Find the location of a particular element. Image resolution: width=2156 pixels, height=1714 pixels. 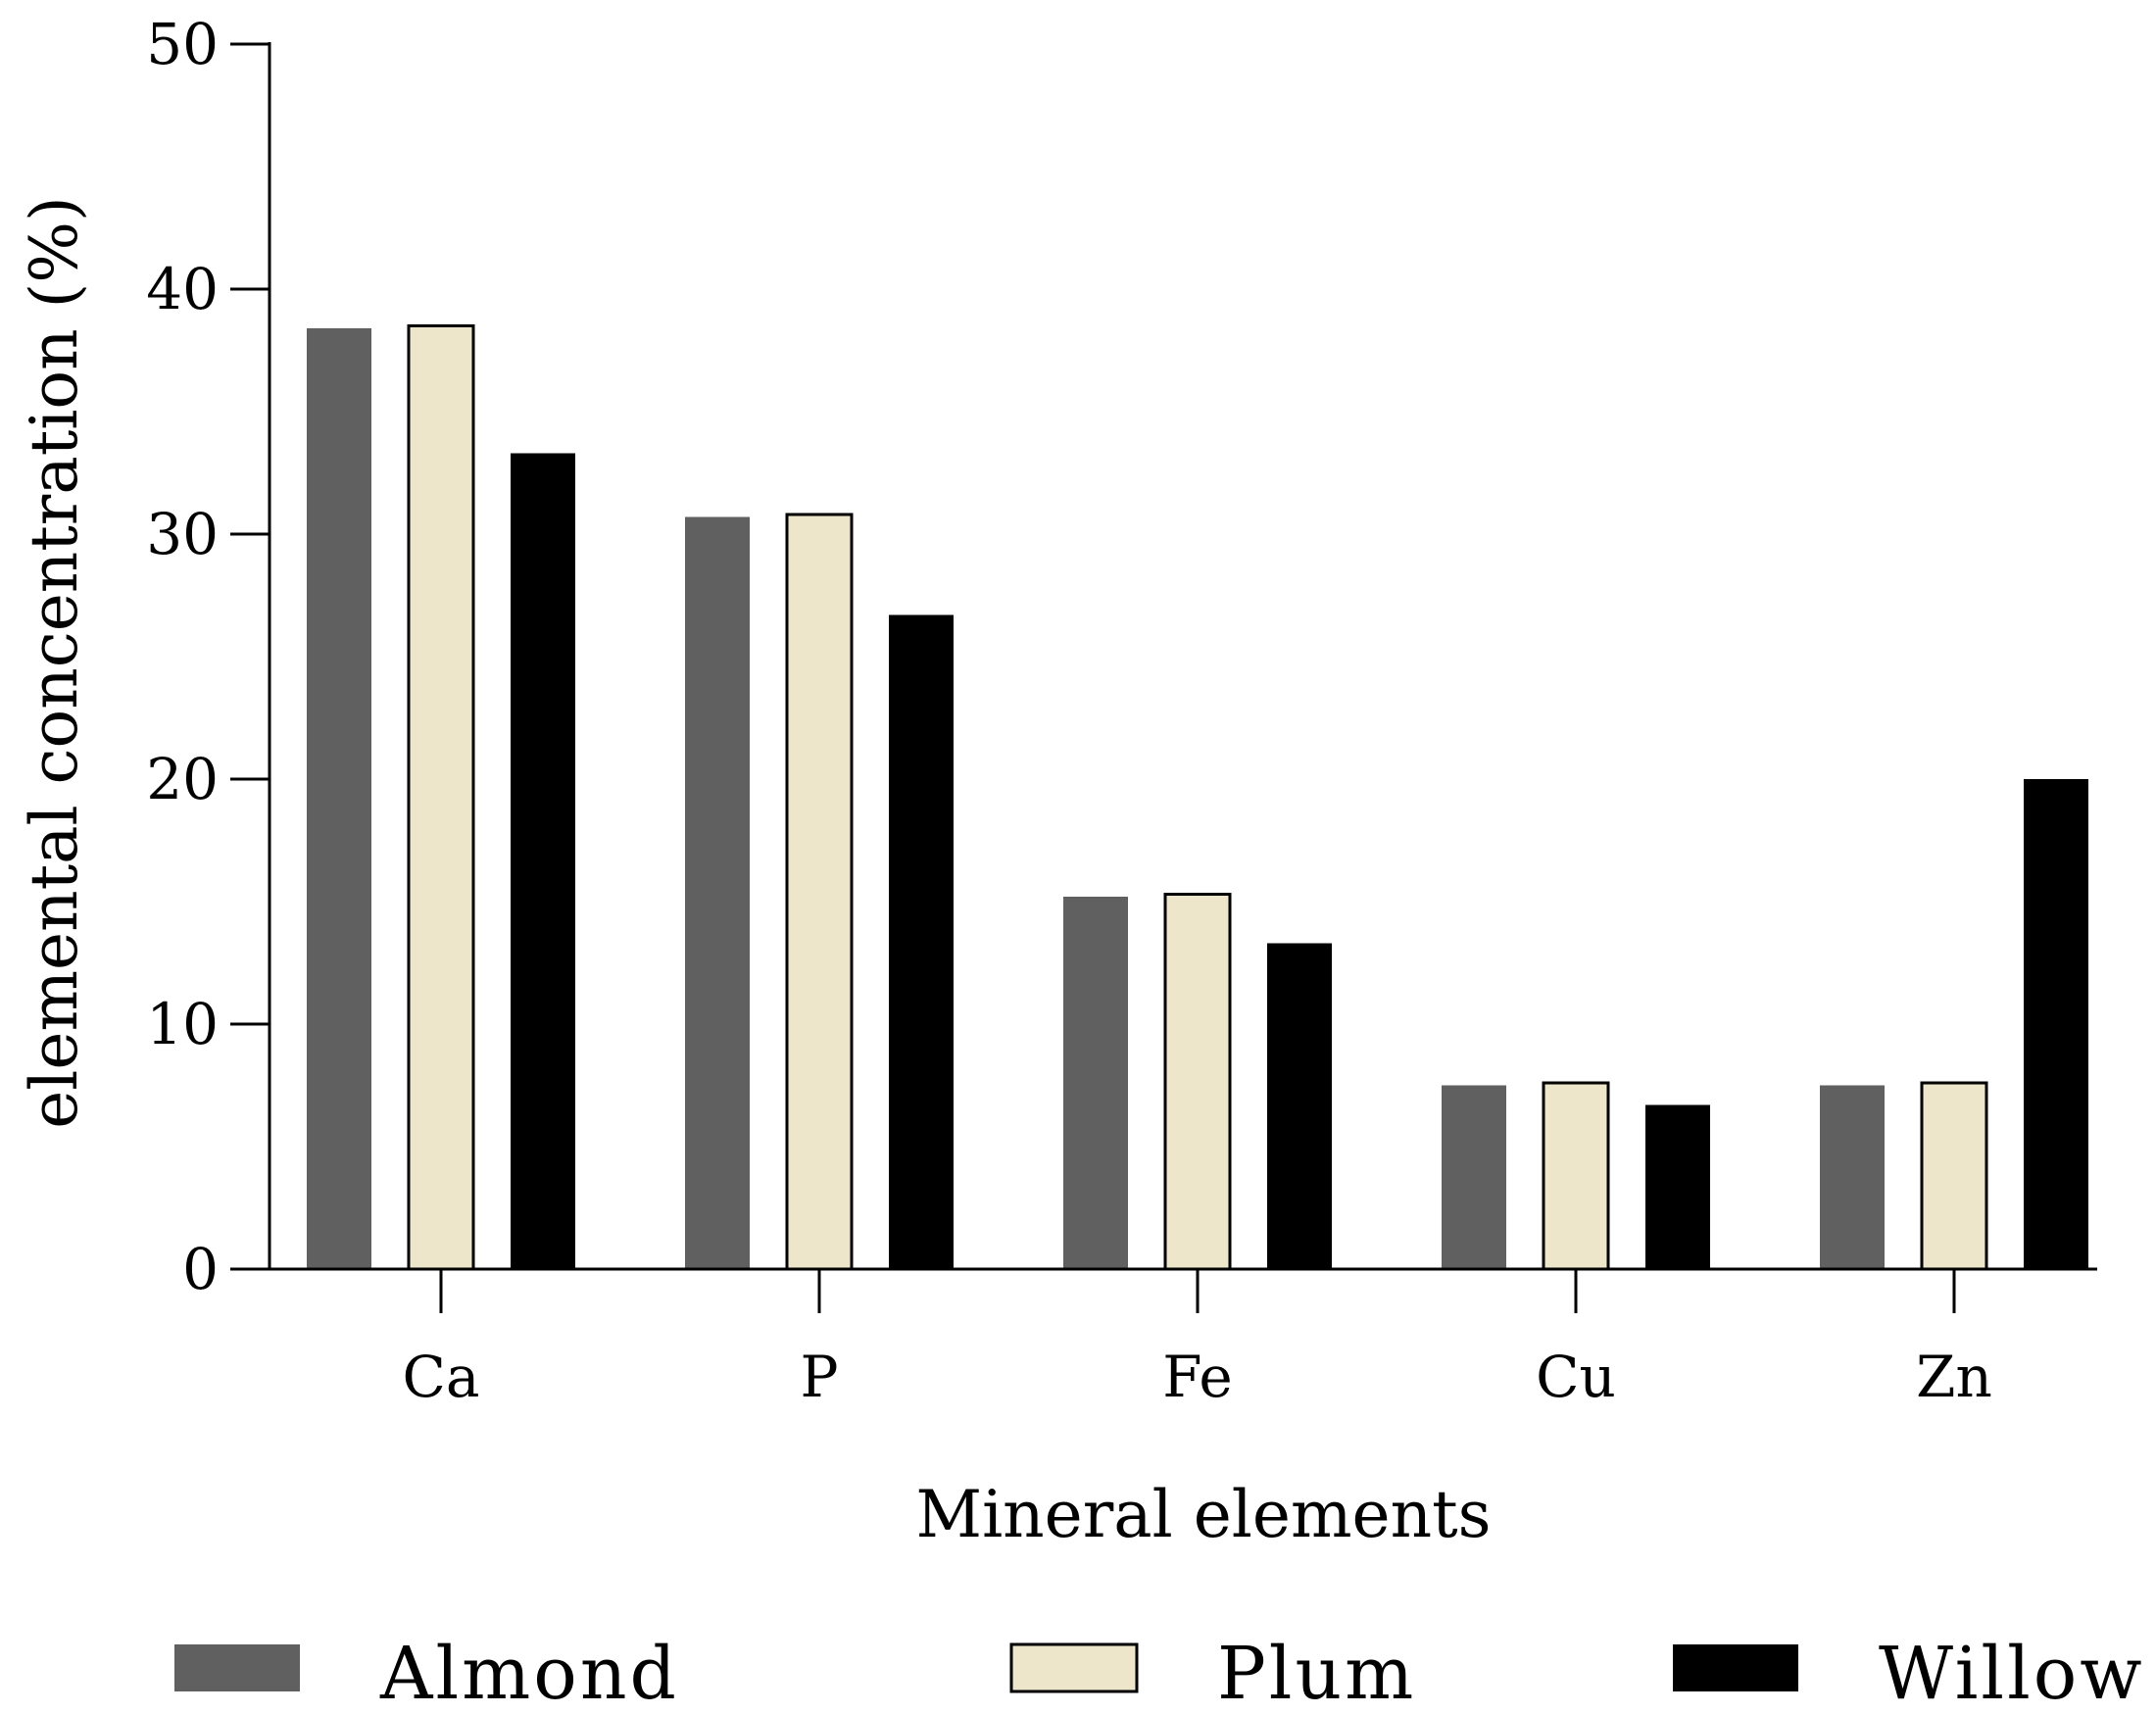

bar-willow-cu is located at coordinates (1677, 1186).